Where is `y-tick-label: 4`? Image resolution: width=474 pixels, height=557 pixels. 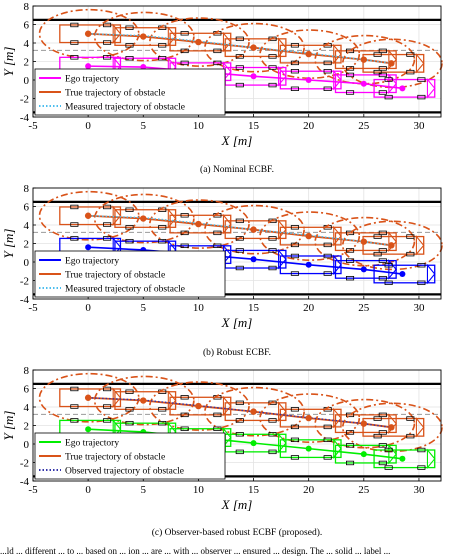
y-tick-label: 4 is located at coordinates (27, 226).